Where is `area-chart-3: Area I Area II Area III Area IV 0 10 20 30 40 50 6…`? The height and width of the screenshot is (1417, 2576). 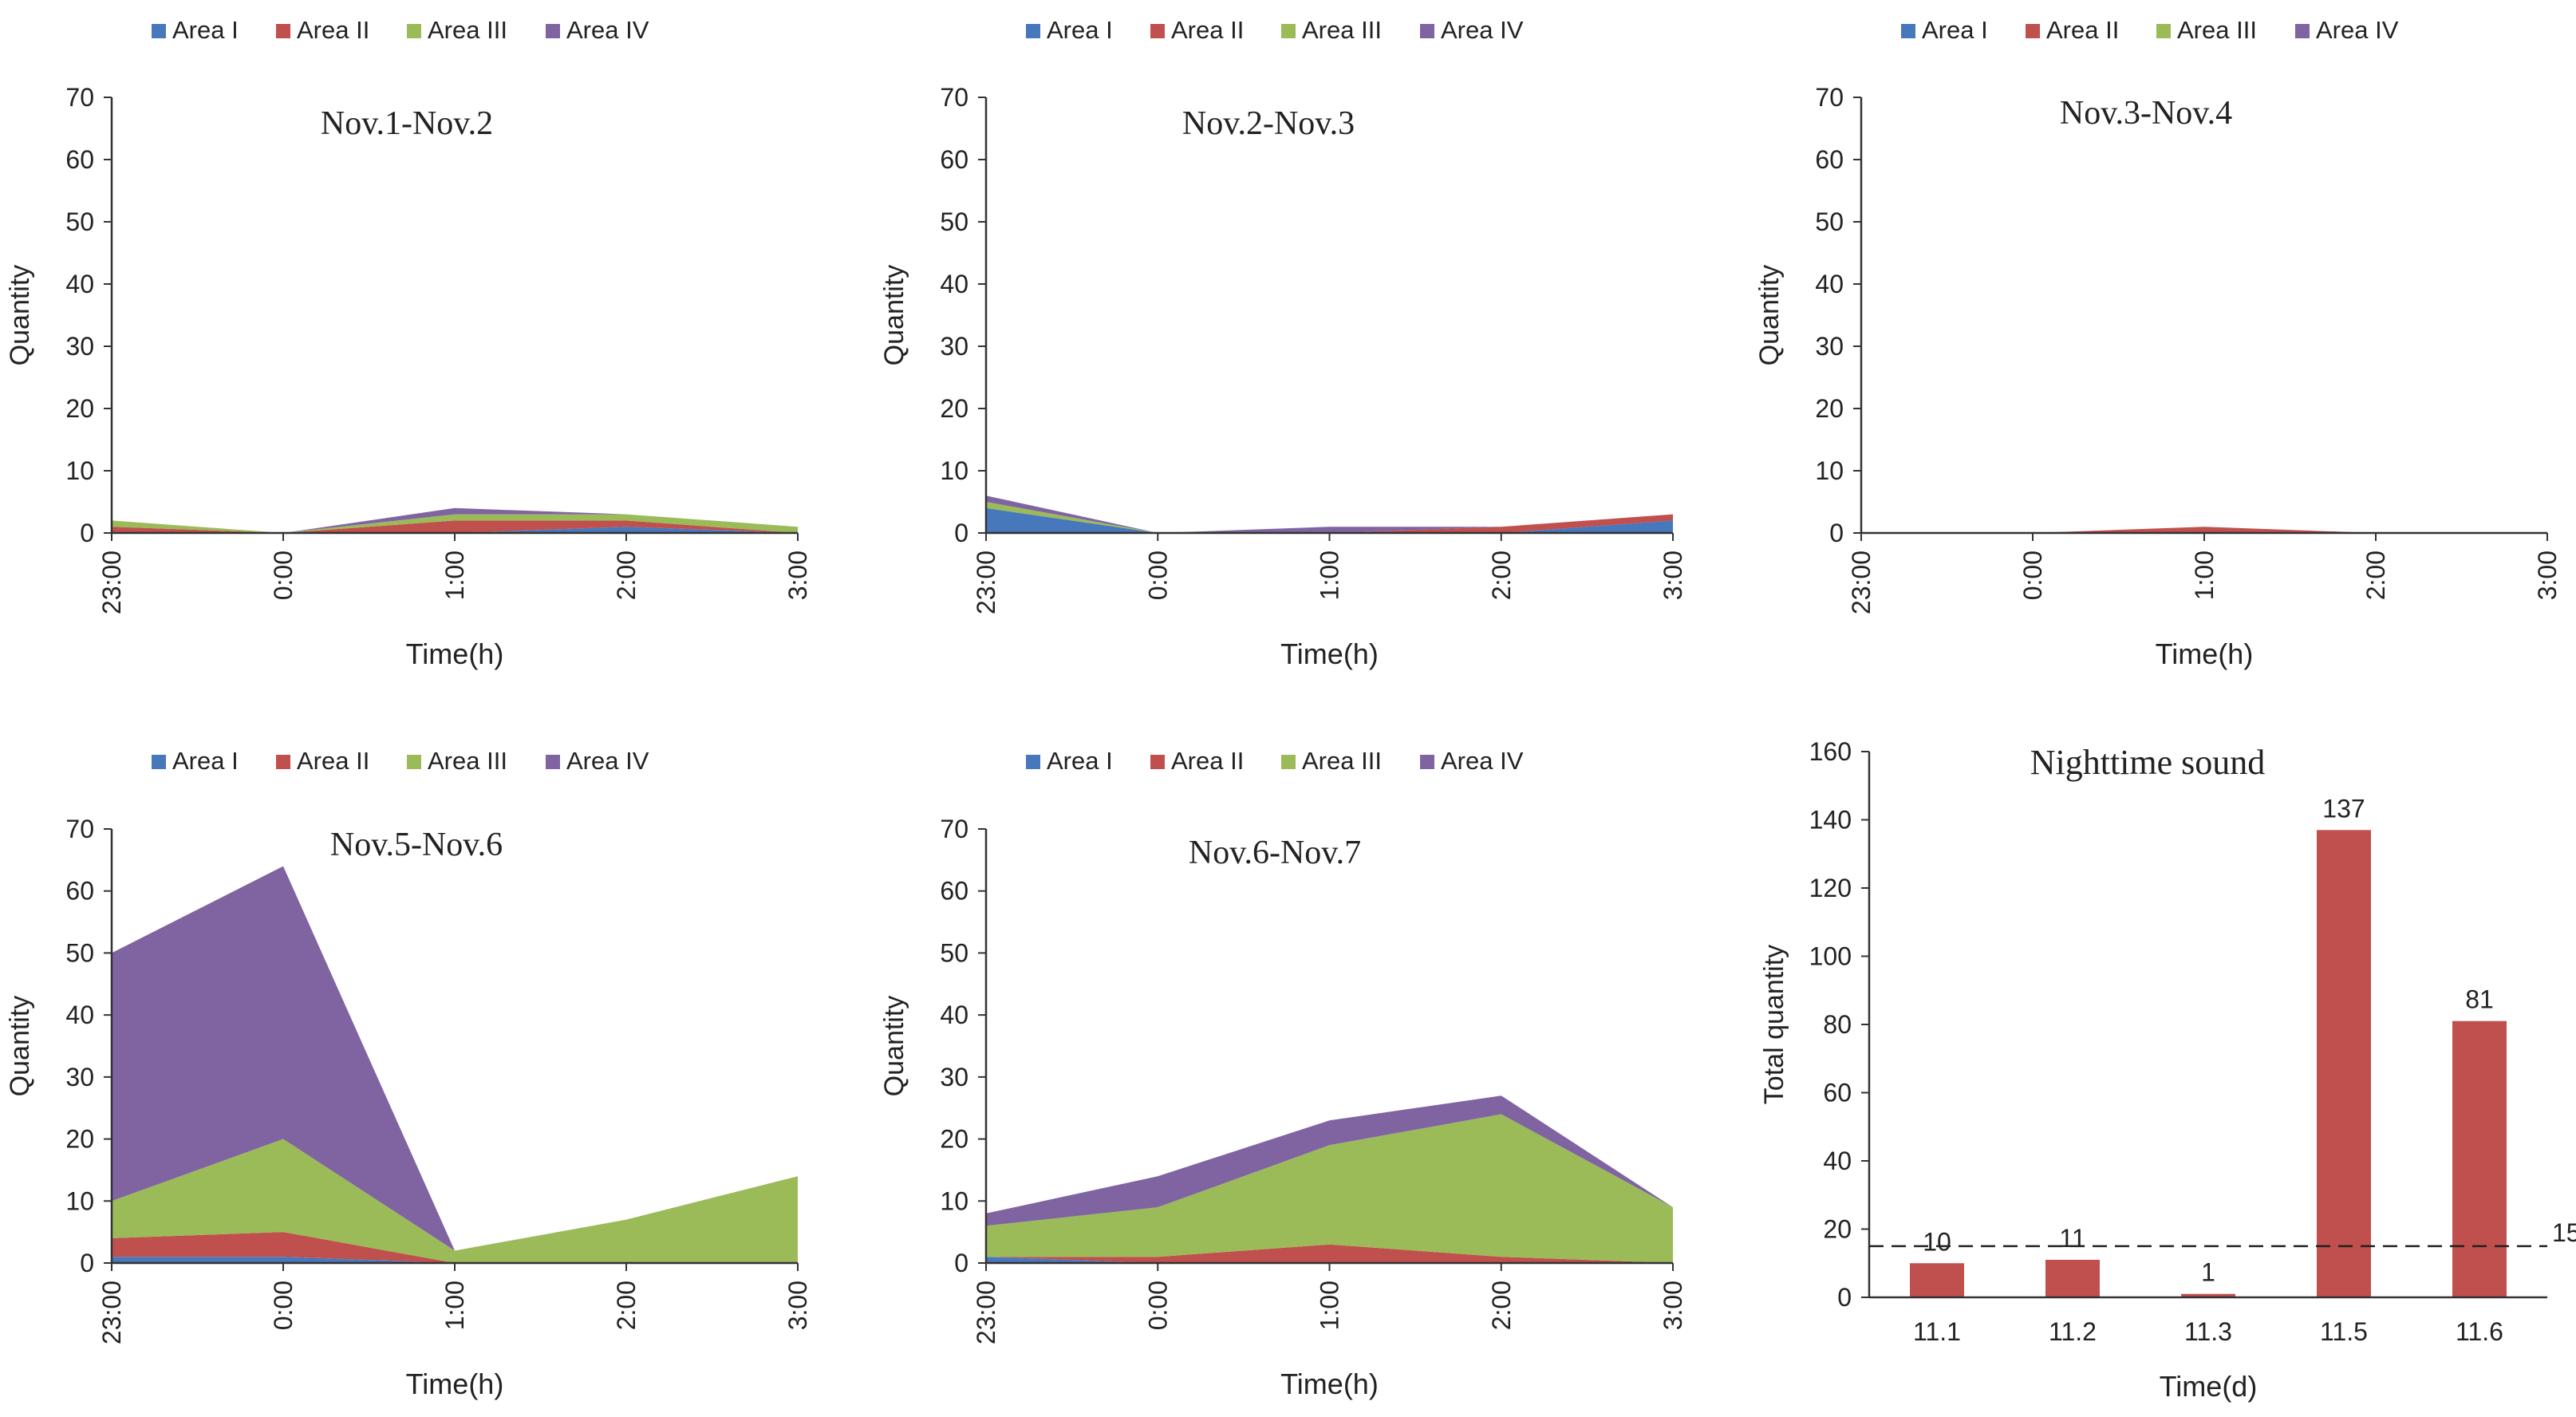 area-chart-3: Area I Area II Area III Area IV 0 10 20 30 40 50 6… is located at coordinates (2158, 343).